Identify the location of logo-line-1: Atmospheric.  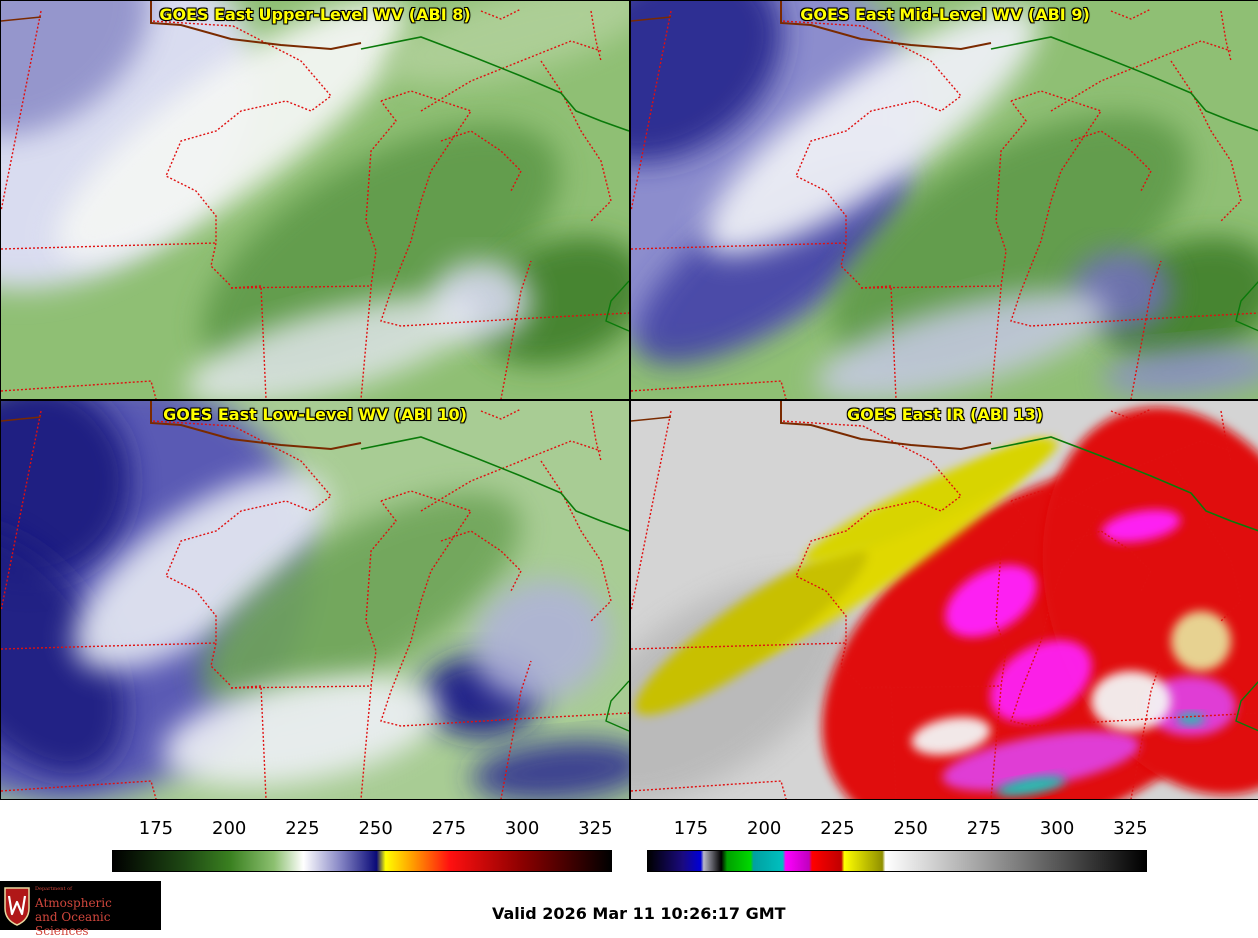
(73, 903).